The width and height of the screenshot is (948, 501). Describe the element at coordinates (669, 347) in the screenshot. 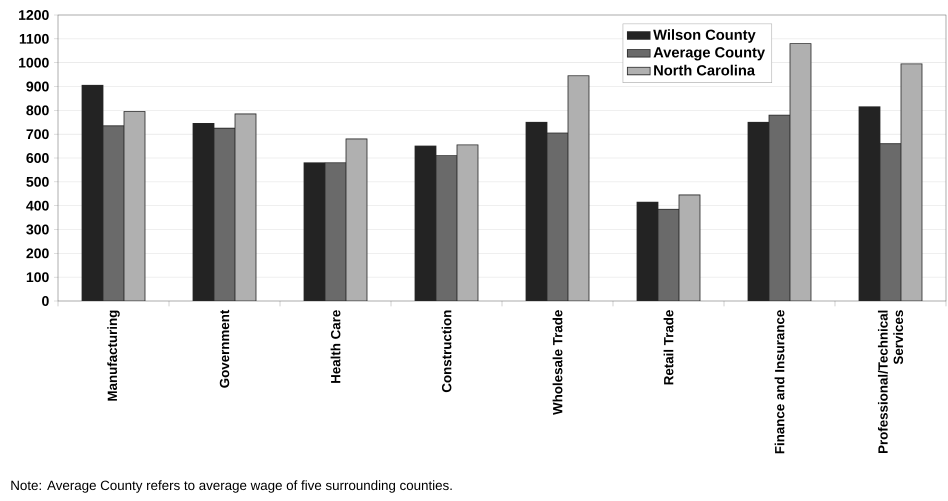

I see `x-tick-label: Retail Trade` at that location.